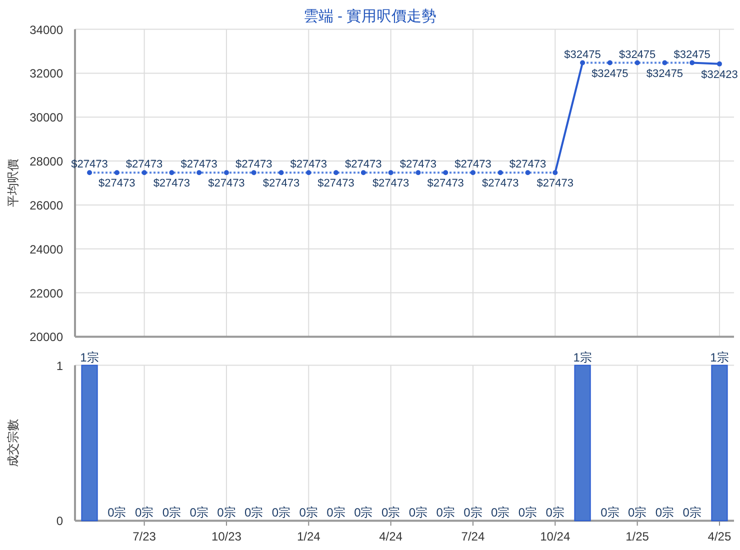 This screenshot has height=550, width=740. Describe the element at coordinates (60, 521) in the screenshot. I see `y-tick-label: 0` at that location.